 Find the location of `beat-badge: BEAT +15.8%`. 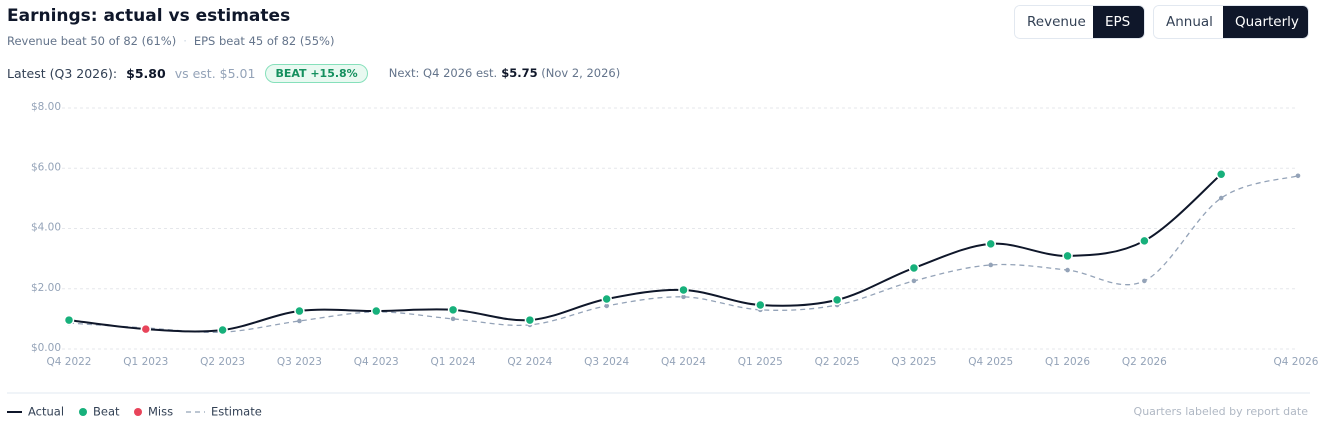

beat-badge: BEAT +15.8% is located at coordinates (316, 73).